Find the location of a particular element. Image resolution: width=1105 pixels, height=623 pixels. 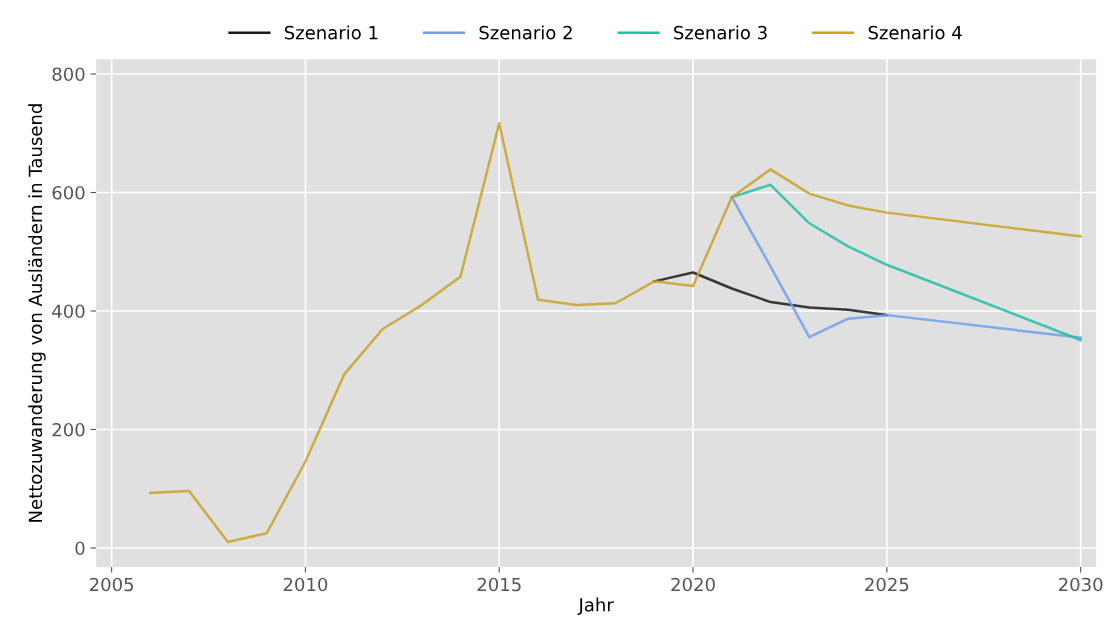

x-tick-label: 2020 is located at coordinates (693, 584).